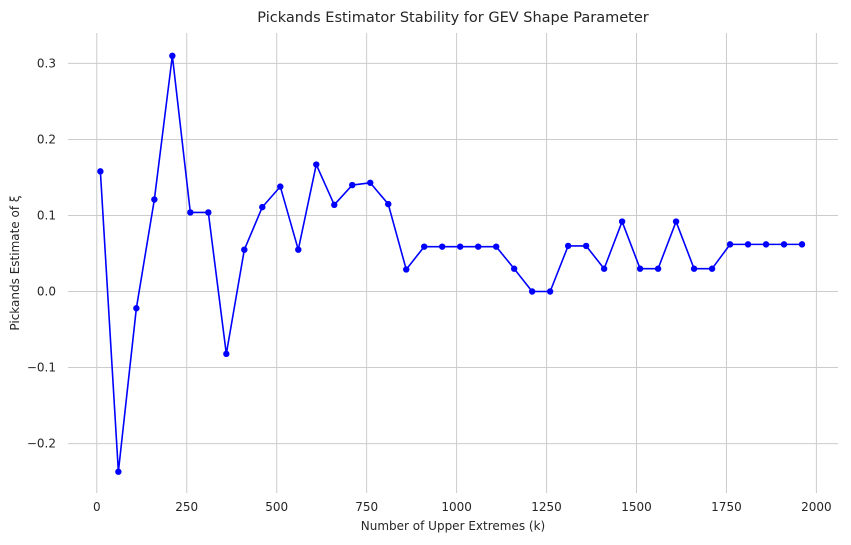 This screenshot has width=851, height=545. I want to click on x-tick-label: 2000, so click(816, 507).